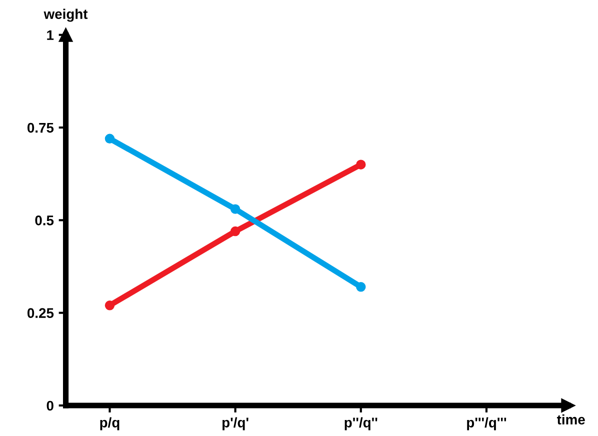  What do you see at coordinates (235, 423) in the screenshot?
I see `x-tick-label: p'/q'` at bounding box center [235, 423].